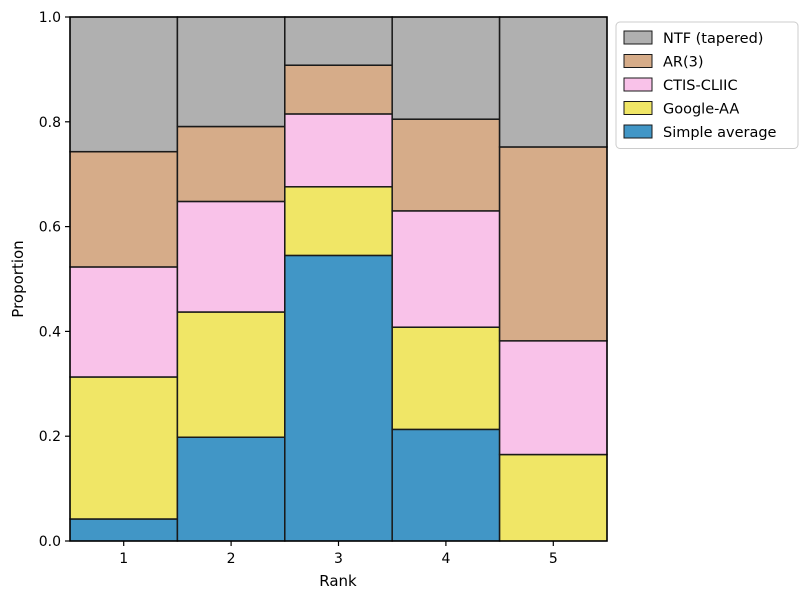 The image size is (810, 605). I want to click on y-tick-label: 0.2, so click(50, 437).